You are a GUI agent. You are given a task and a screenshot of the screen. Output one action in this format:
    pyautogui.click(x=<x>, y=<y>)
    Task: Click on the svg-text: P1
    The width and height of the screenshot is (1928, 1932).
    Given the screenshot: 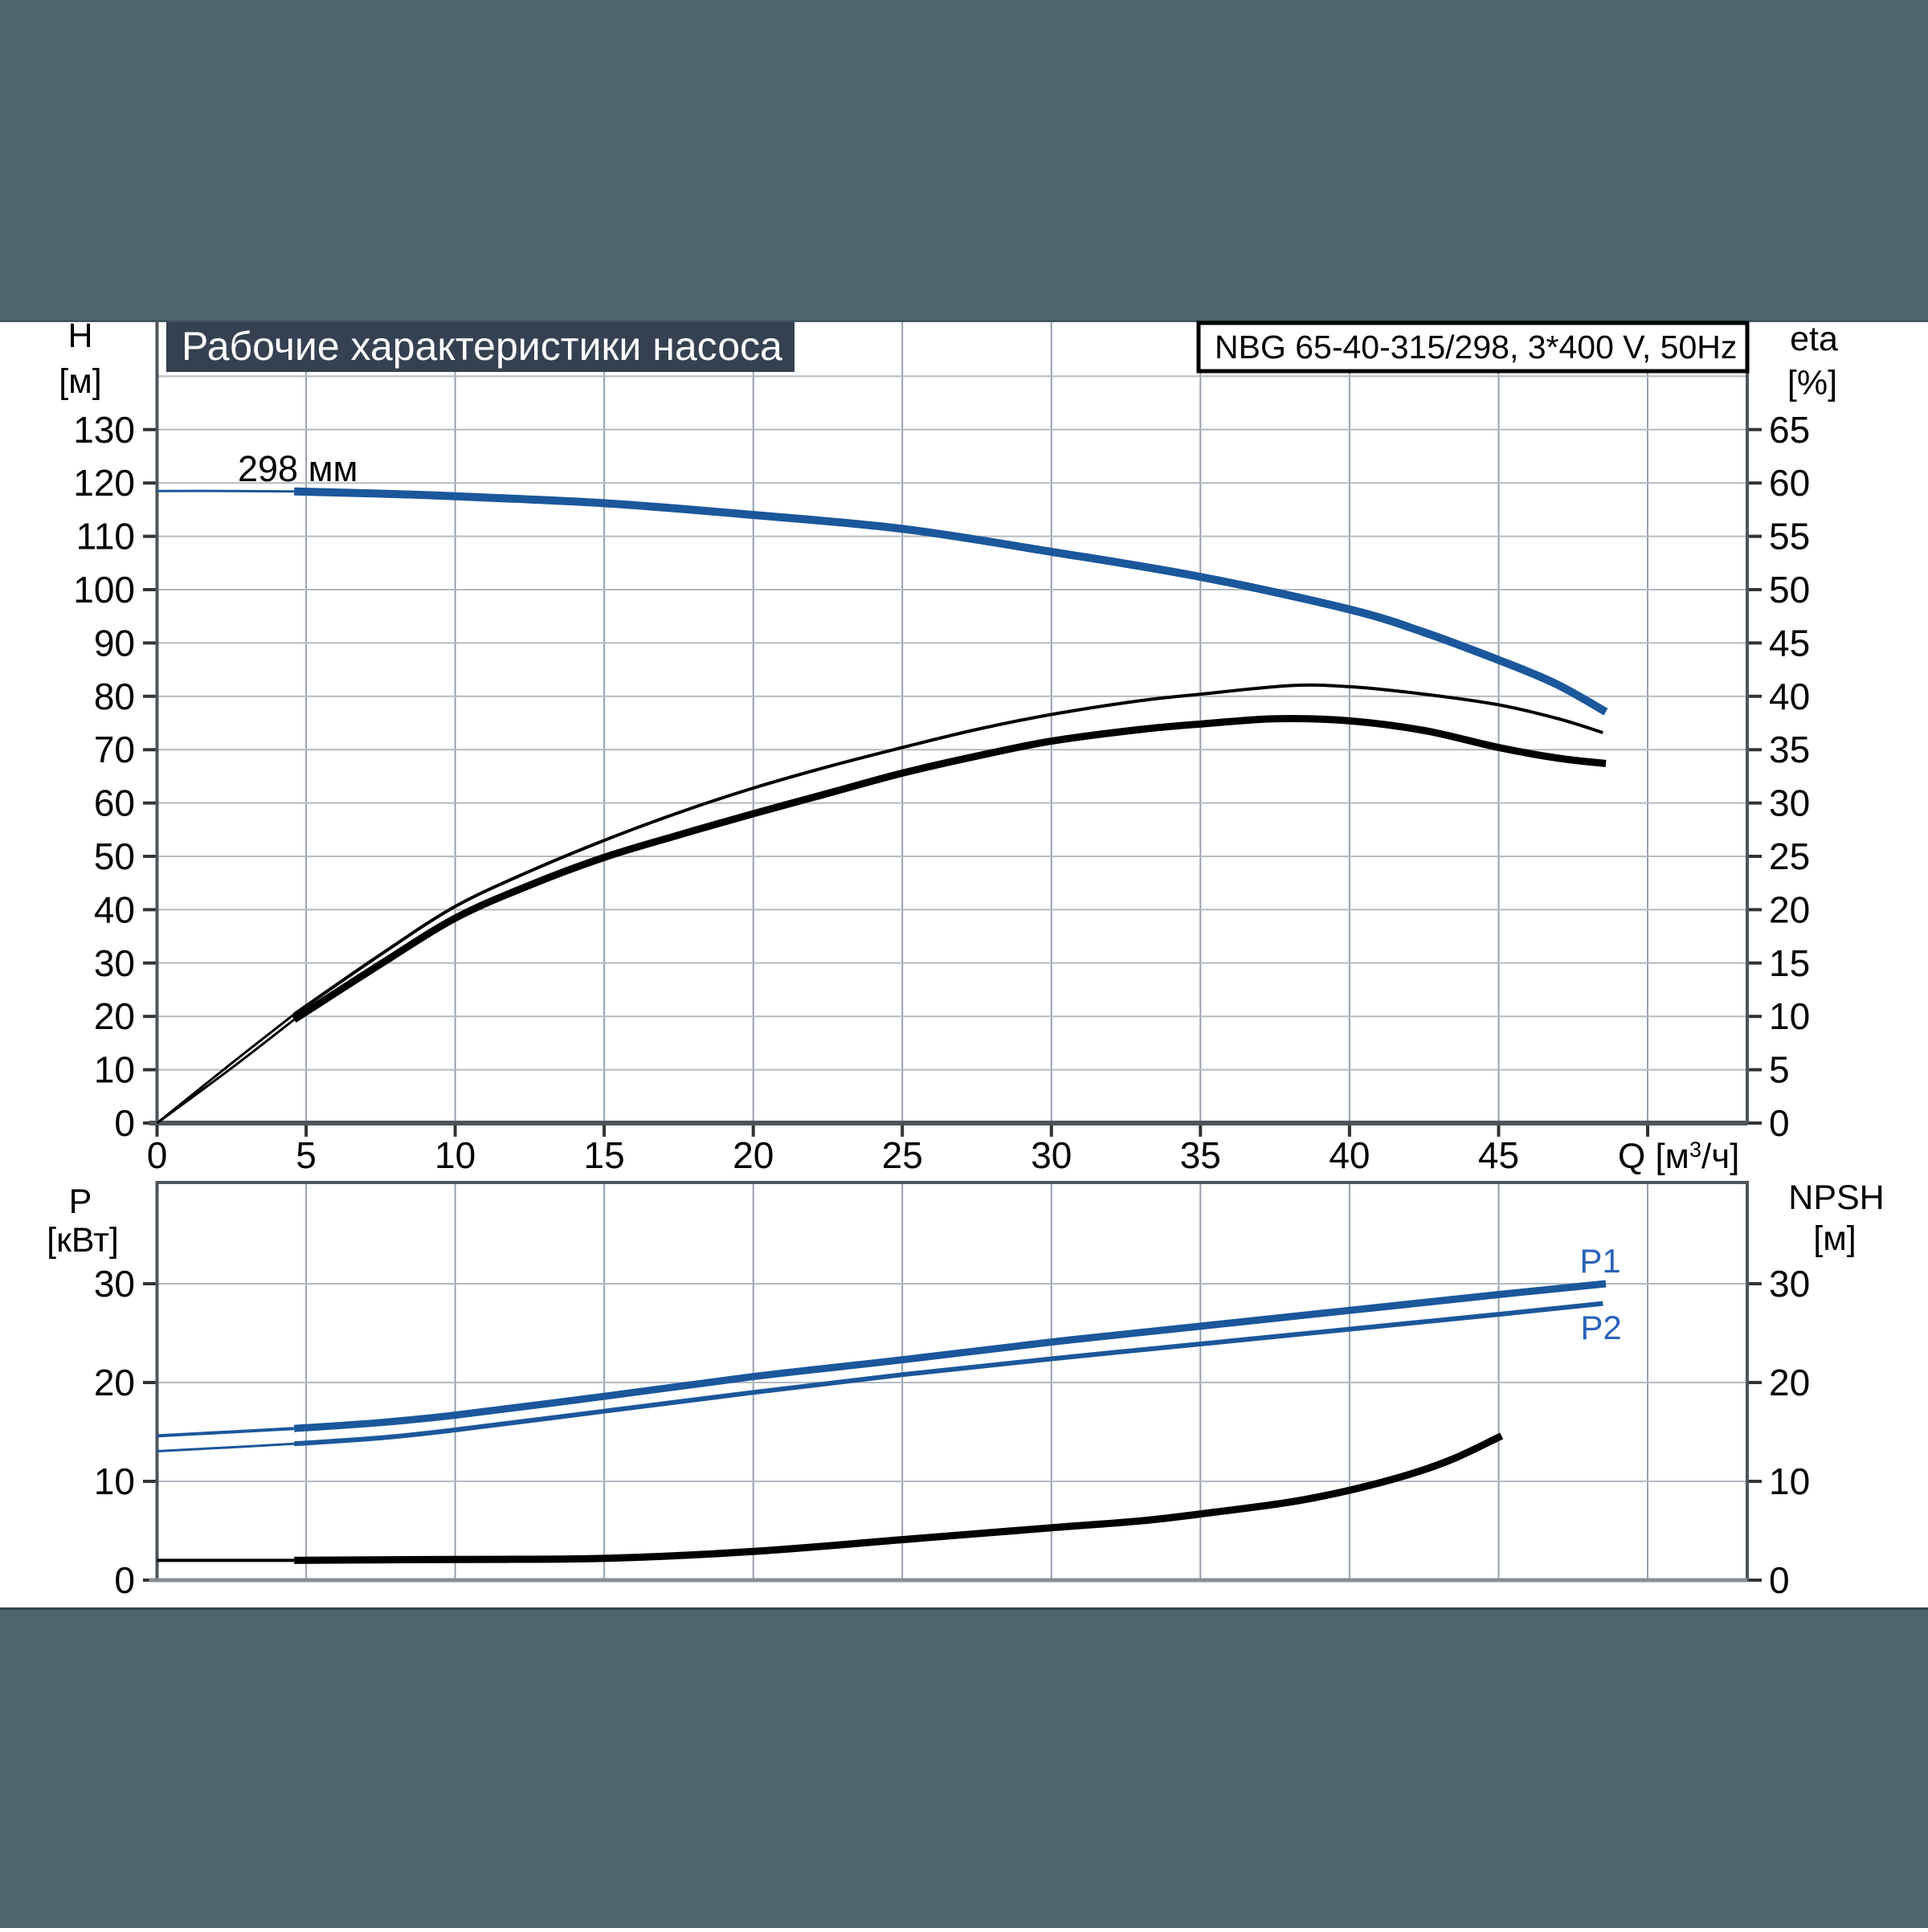 What is the action you would take?
    pyautogui.click(x=1599, y=1261)
    